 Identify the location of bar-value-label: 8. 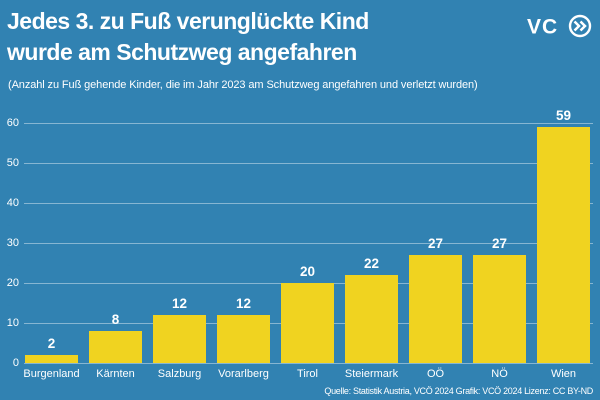
(115, 319).